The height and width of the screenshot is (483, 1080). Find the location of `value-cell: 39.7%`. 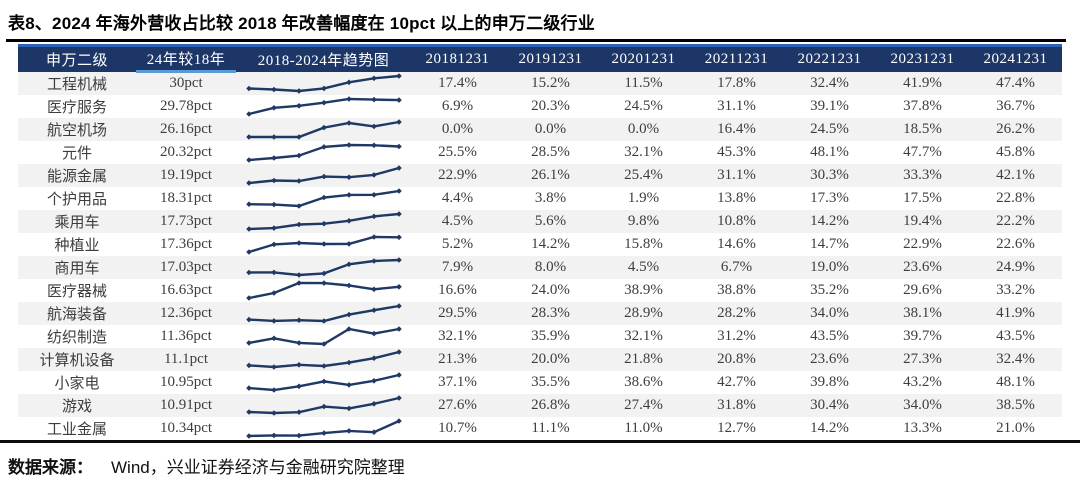

value-cell: 39.7% is located at coordinates (922, 335).